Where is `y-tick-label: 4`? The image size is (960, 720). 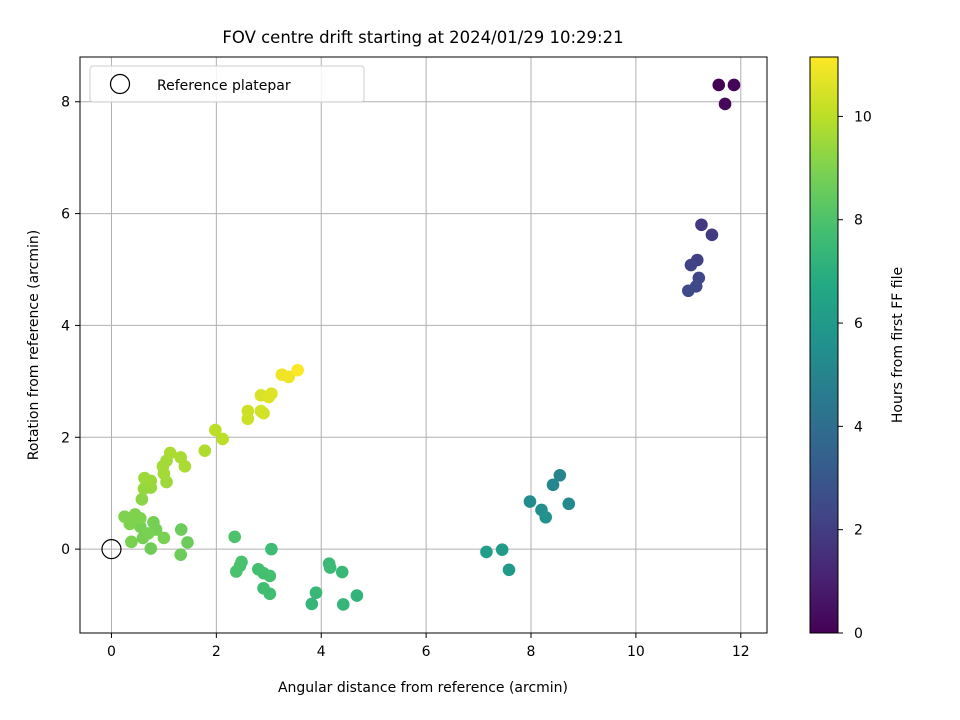
y-tick-label: 4 is located at coordinates (65, 326).